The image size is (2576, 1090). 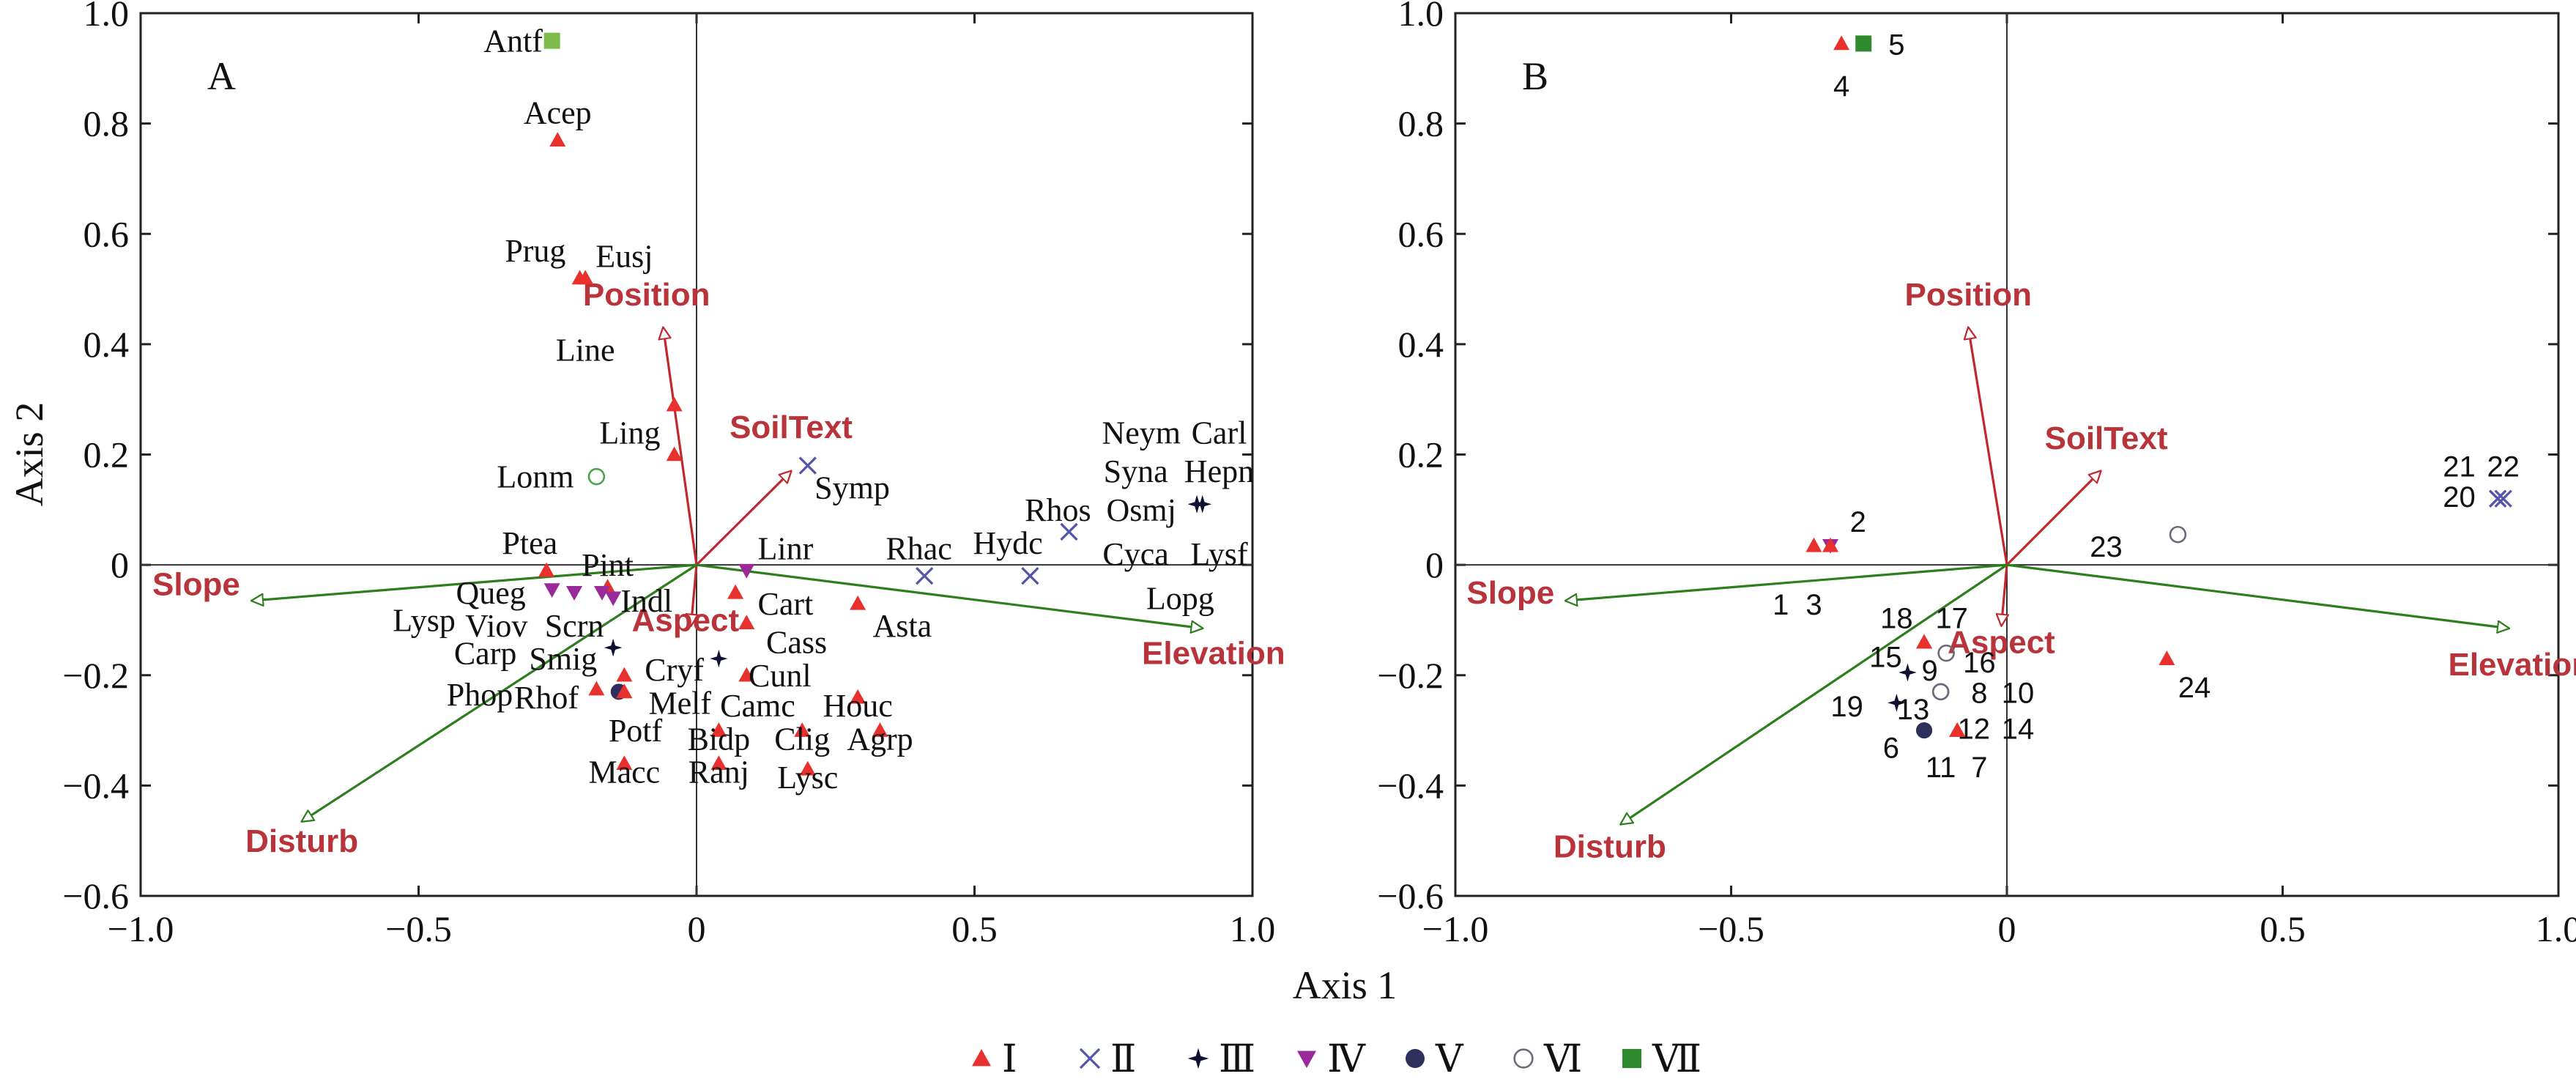 What do you see at coordinates (1941, 768) in the screenshot?
I see `point-label-11: 11` at bounding box center [1941, 768].